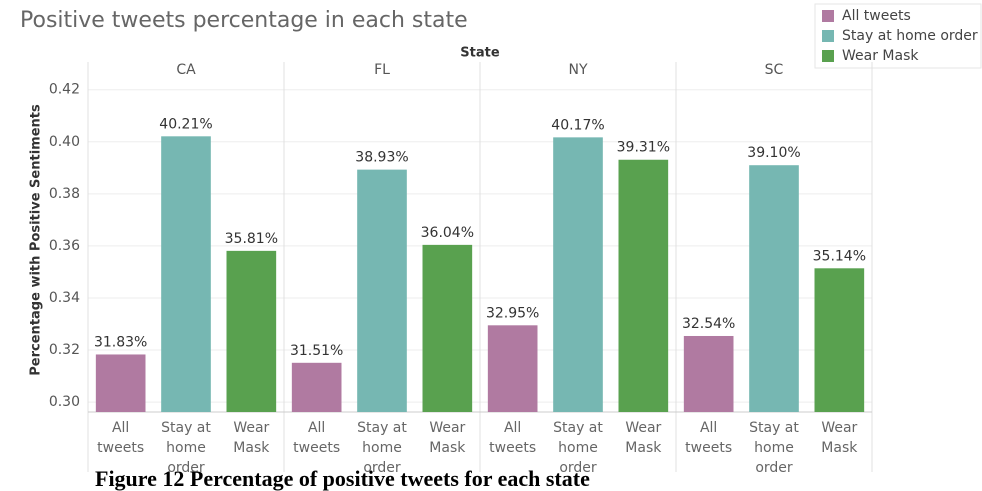 The image size is (982, 491). I want to click on value-label: 38.93%, so click(381, 158).